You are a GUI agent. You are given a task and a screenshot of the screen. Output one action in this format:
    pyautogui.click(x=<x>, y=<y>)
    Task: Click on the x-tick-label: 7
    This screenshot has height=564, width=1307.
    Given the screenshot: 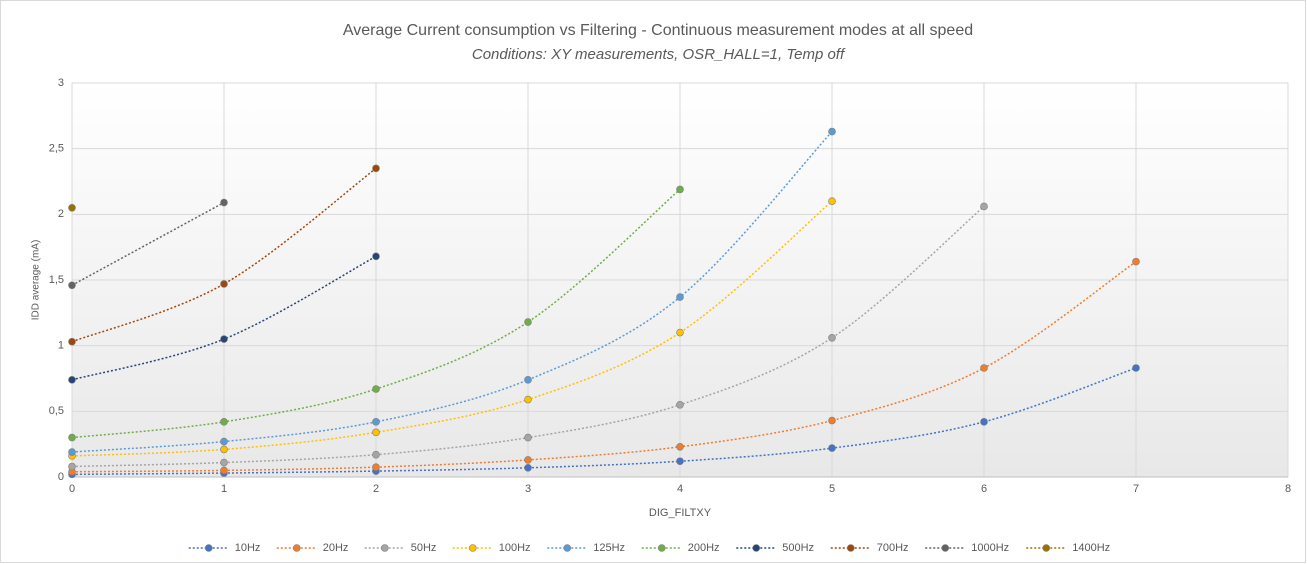 What is the action you would take?
    pyautogui.click(x=1136, y=489)
    